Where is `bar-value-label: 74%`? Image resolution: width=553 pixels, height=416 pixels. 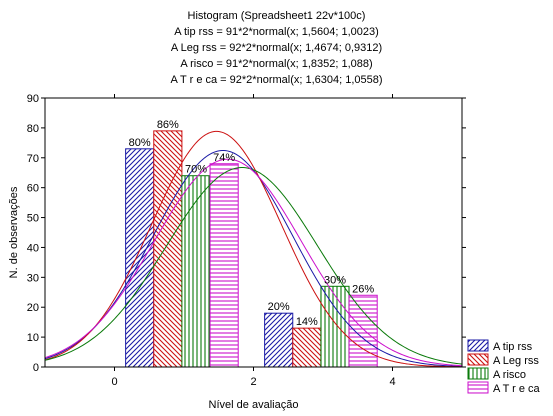 bar-value-label: 74% is located at coordinates (224, 158).